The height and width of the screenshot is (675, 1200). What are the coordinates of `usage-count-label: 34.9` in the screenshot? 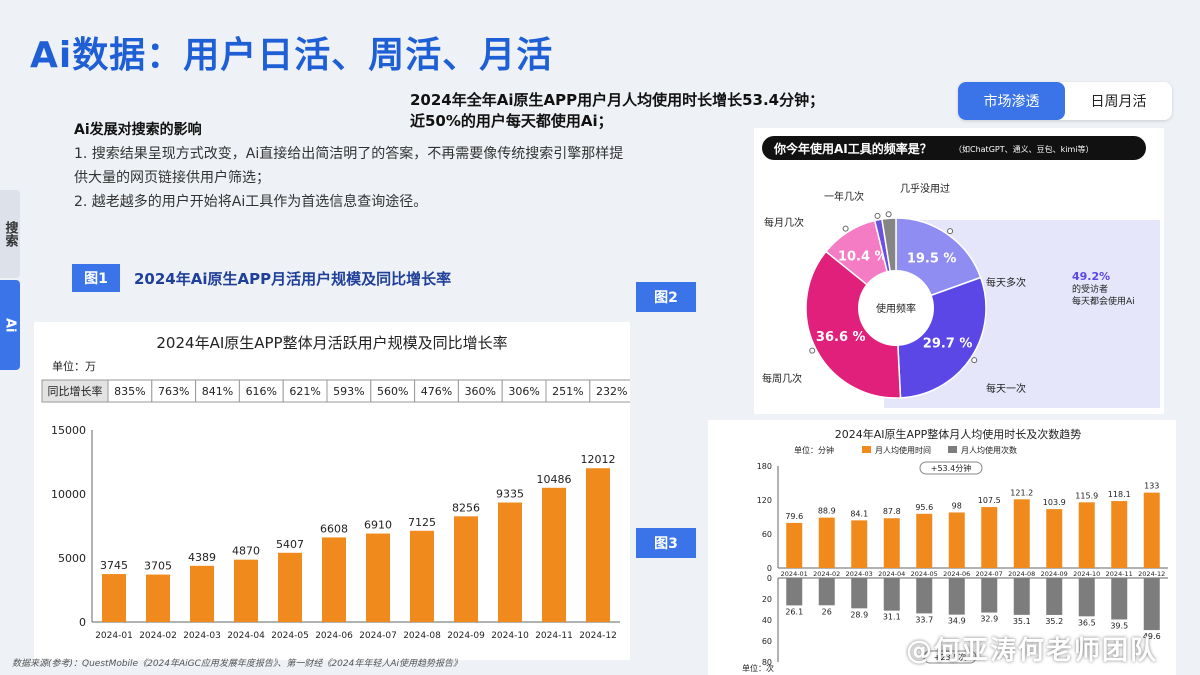 It's located at (957, 621).